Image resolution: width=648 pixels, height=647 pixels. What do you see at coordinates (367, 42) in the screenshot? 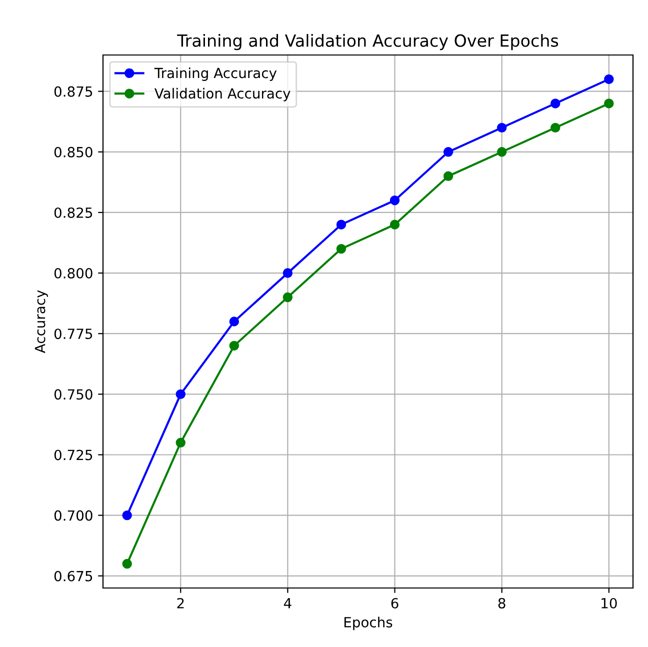
I see `chart-title: Training and Validation Accuracy Over Epochs` at bounding box center [367, 42].